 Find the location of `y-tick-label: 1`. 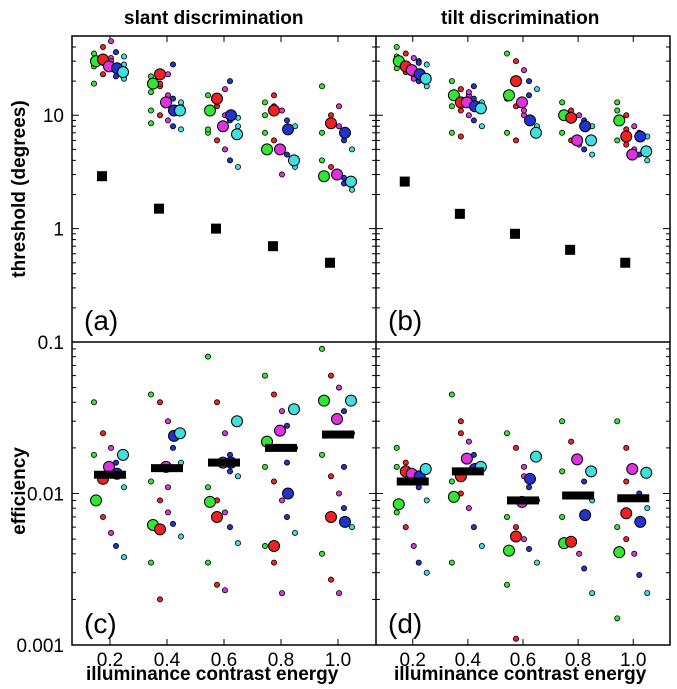

y-tick-label: 1 is located at coordinates (58, 230).